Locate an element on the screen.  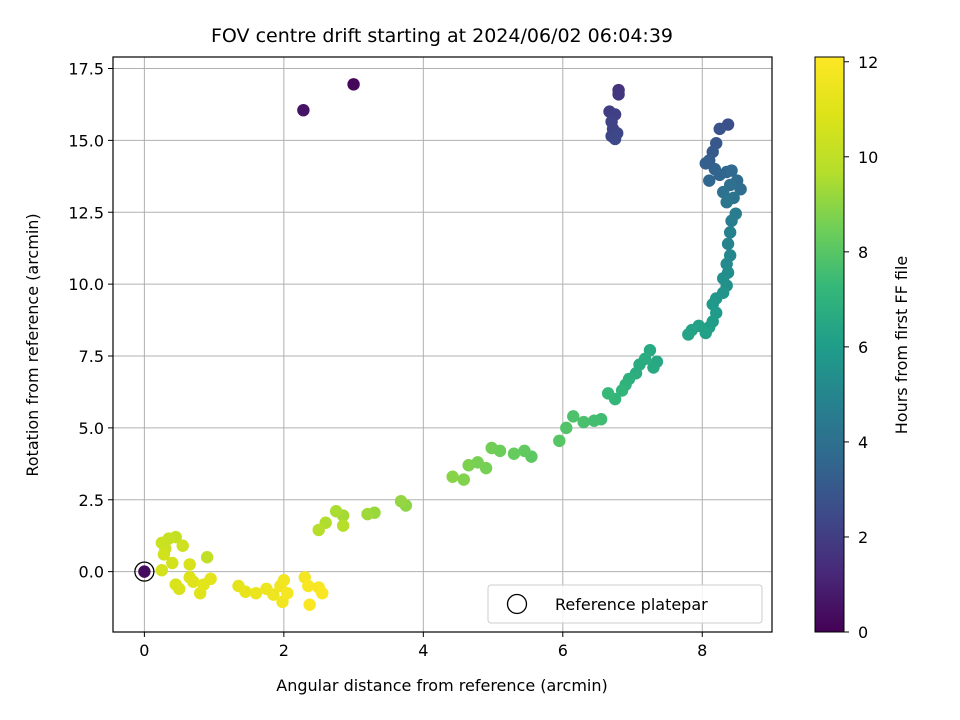
colorbar-tick-label: 12 is located at coordinates (868, 62).